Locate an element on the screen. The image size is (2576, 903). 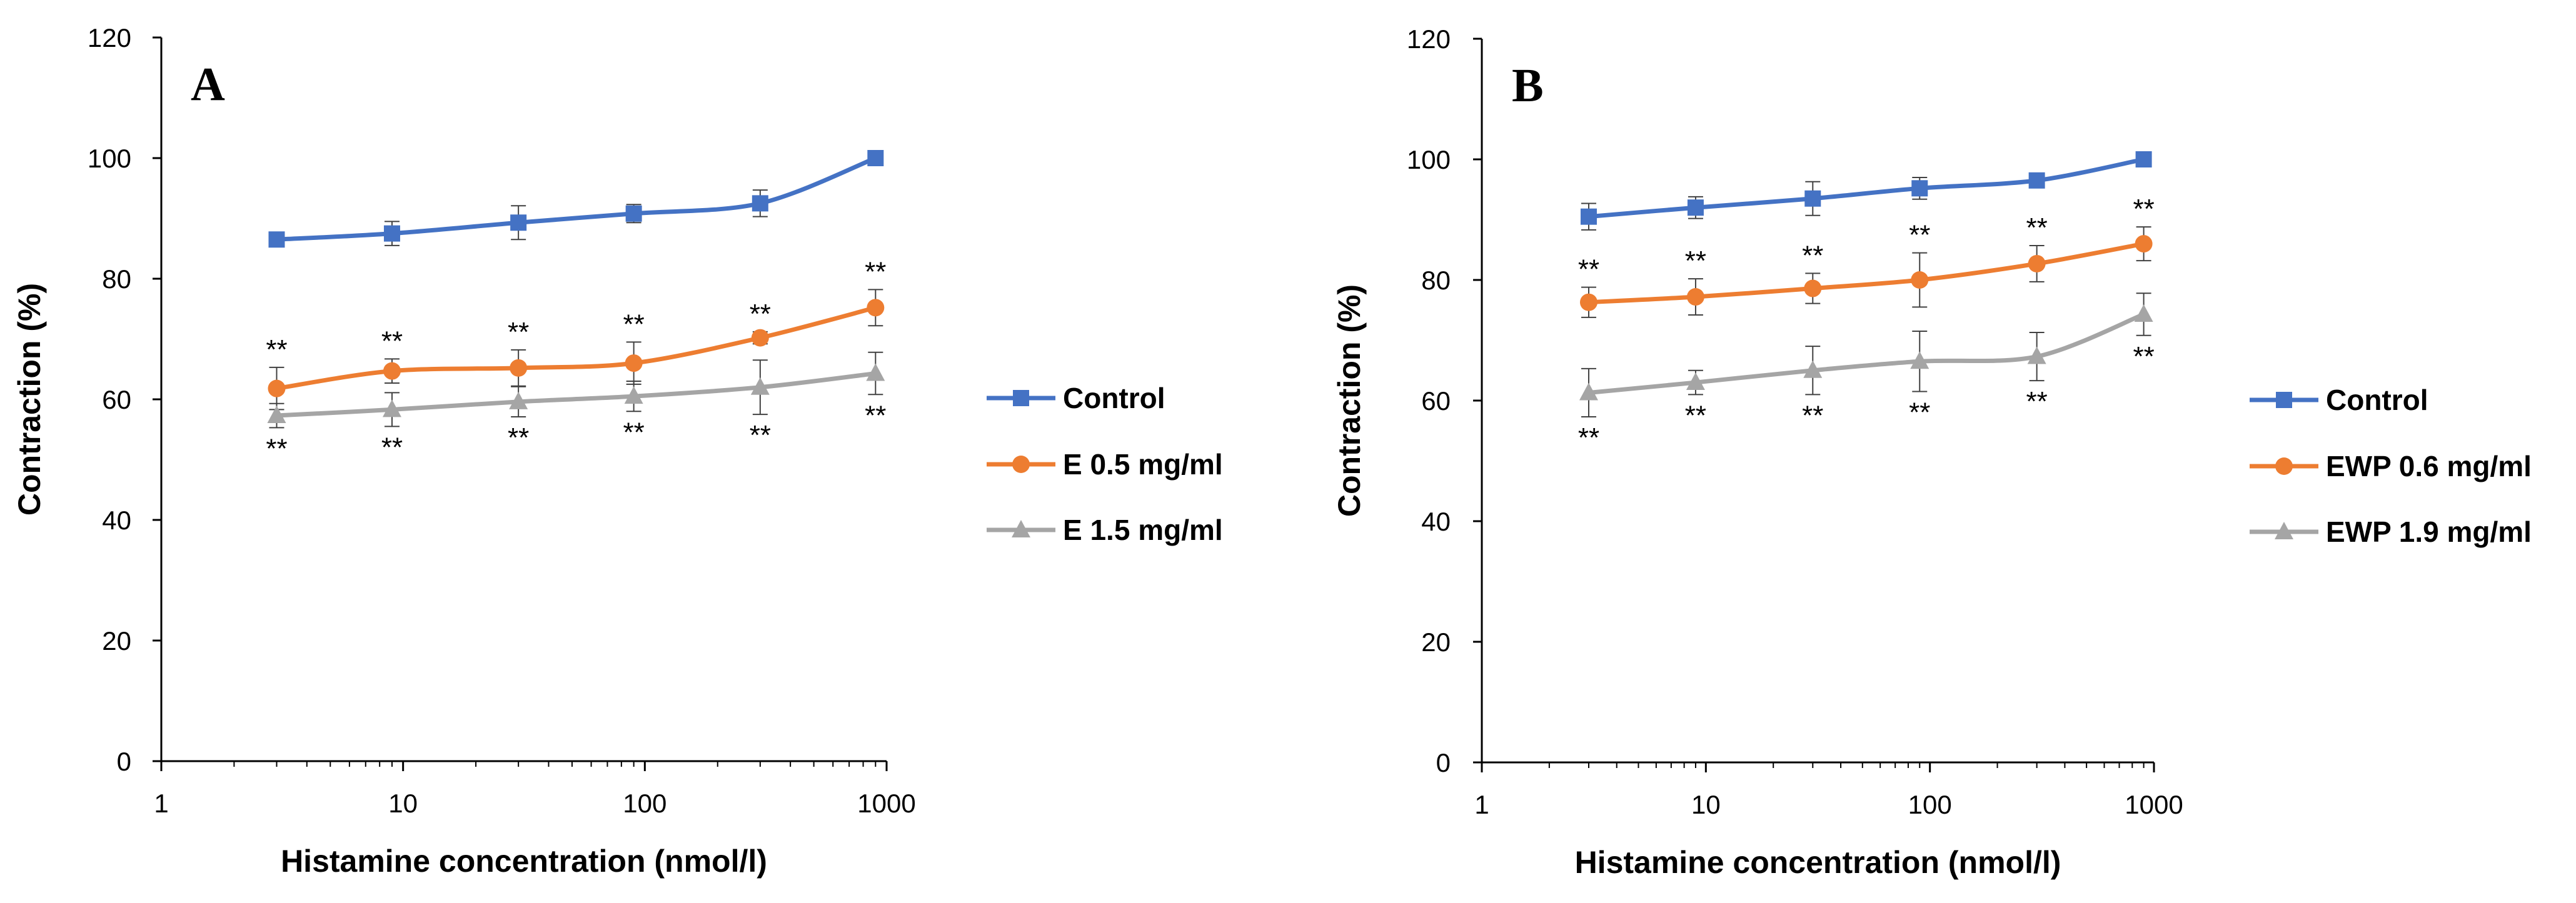
legend-item: EWP 1.9 mg/ml is located at coordinates (2391, 532).